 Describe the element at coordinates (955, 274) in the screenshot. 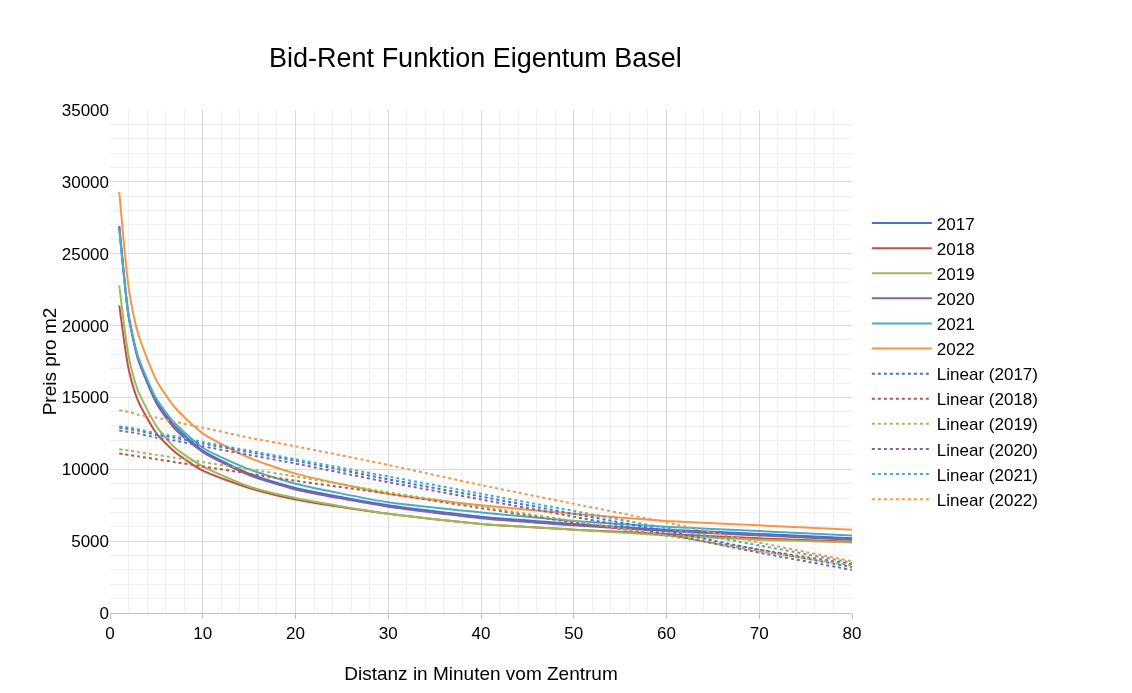

I see `legend-label: 2019` at that location.